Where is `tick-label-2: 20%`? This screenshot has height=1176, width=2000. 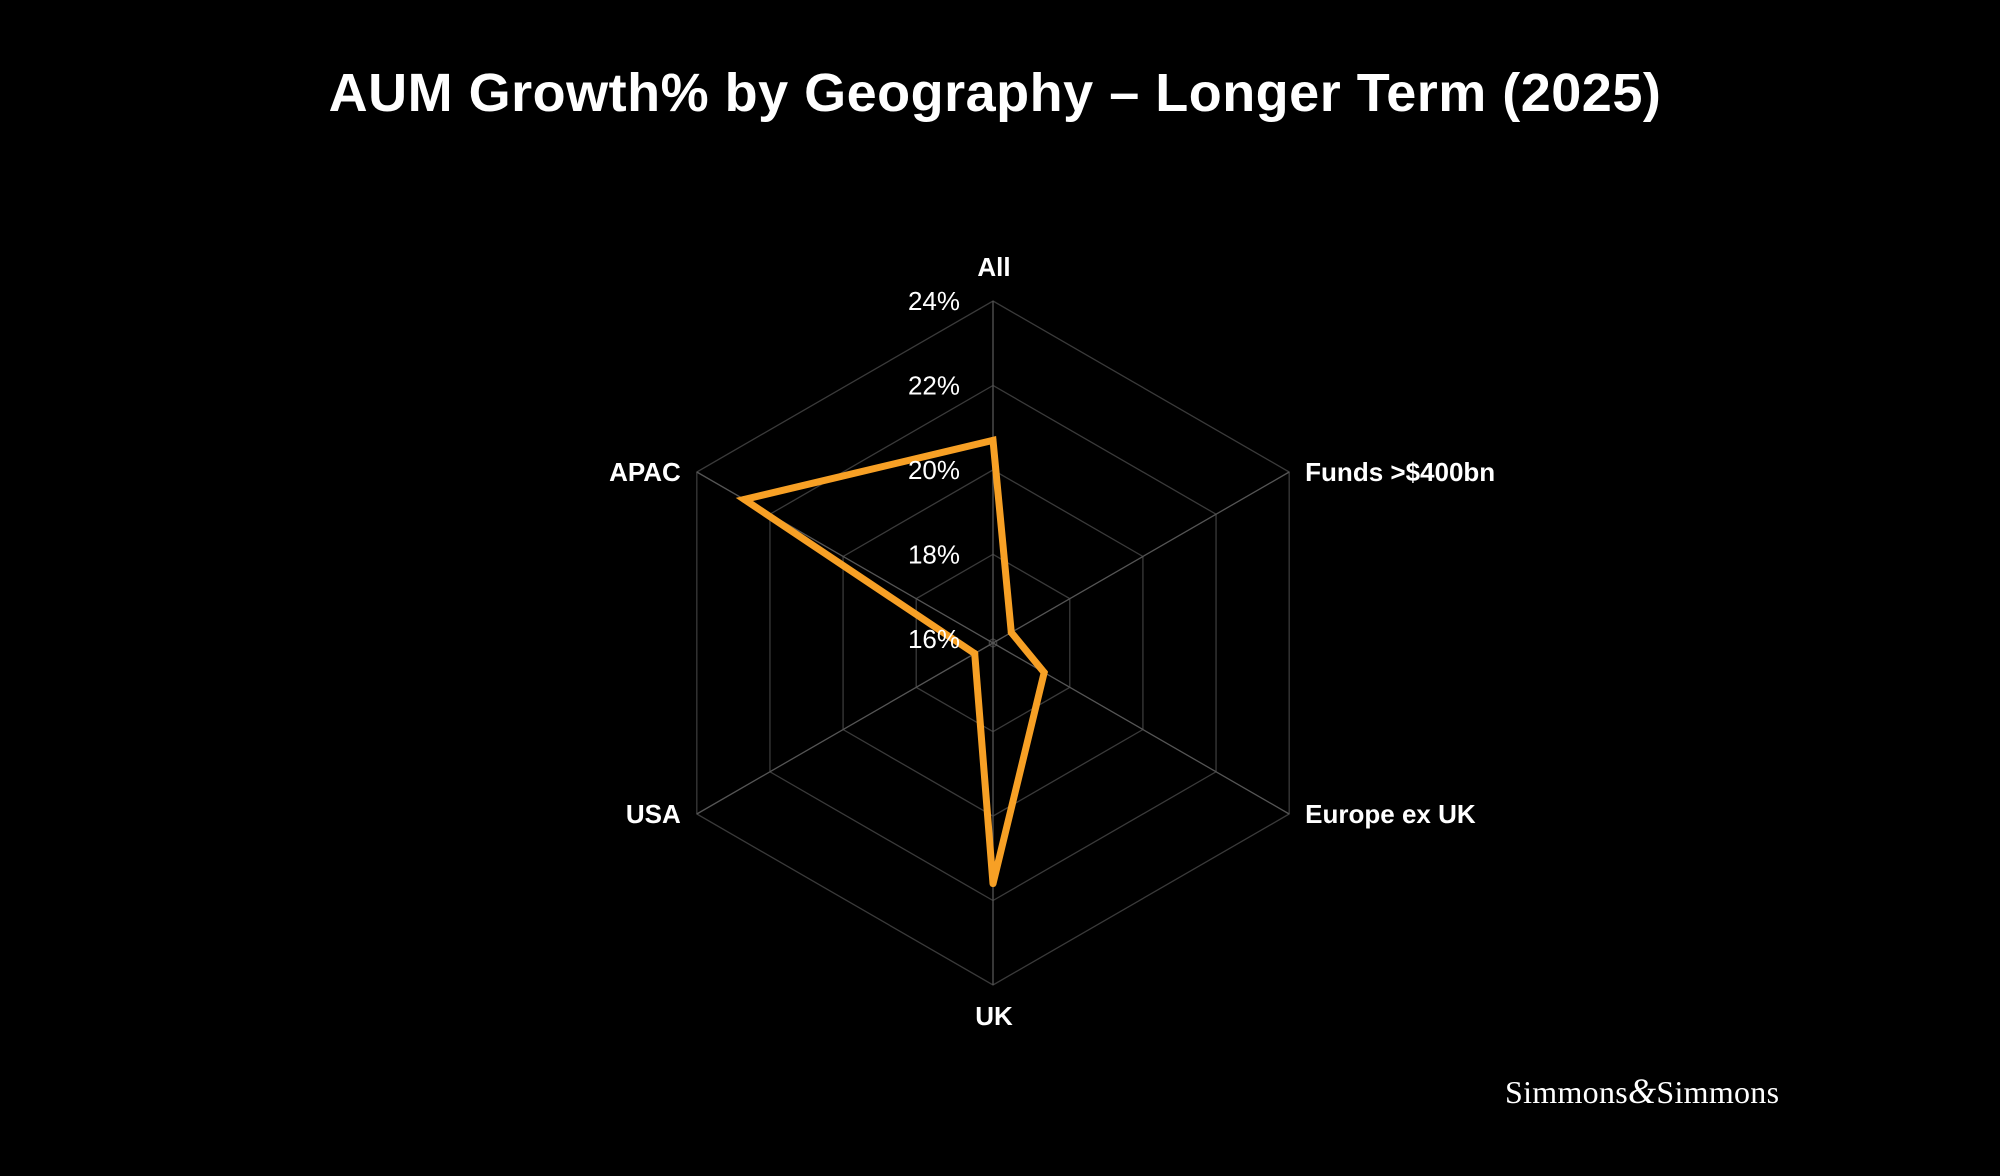 tick-label-2: 20% is located at coordinates (934, 470).